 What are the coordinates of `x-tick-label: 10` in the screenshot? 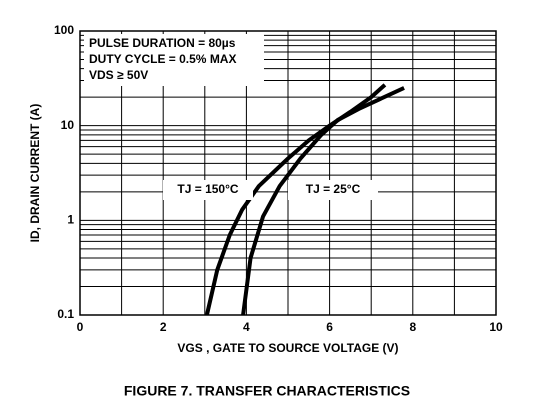 It's located at (496, 327).